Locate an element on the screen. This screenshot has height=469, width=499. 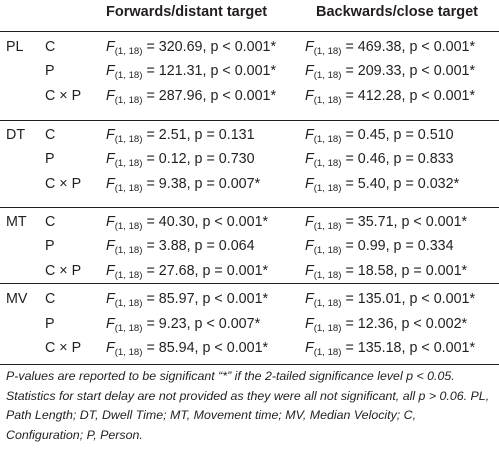
p-value: p = 0.007* is located at coordinates (227, 184).